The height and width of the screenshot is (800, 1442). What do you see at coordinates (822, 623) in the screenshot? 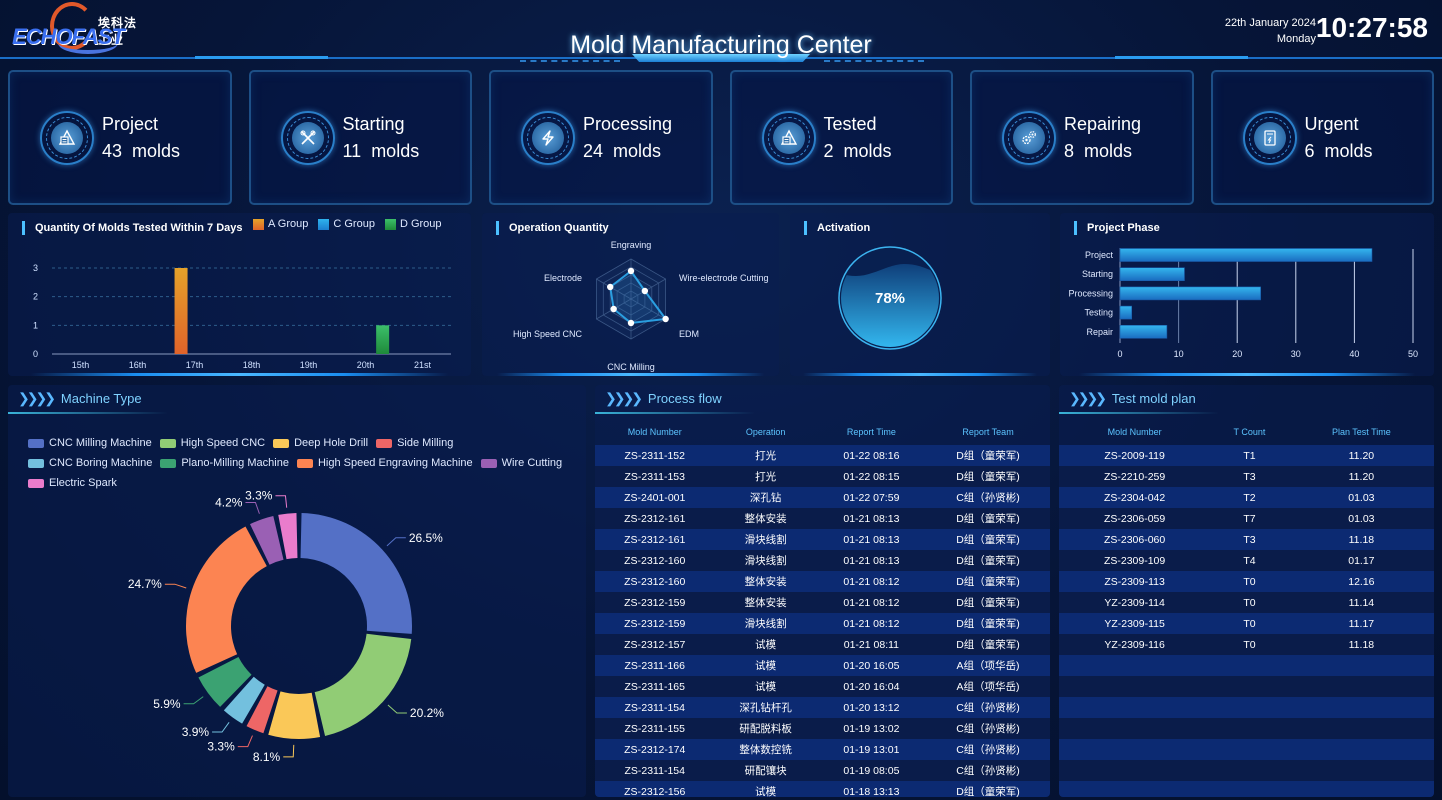
I see `process-flow-row: ZS-2312-159 滑块线割 01-21 08:12 D组（童荣军)` at bounding box center [822, 623].